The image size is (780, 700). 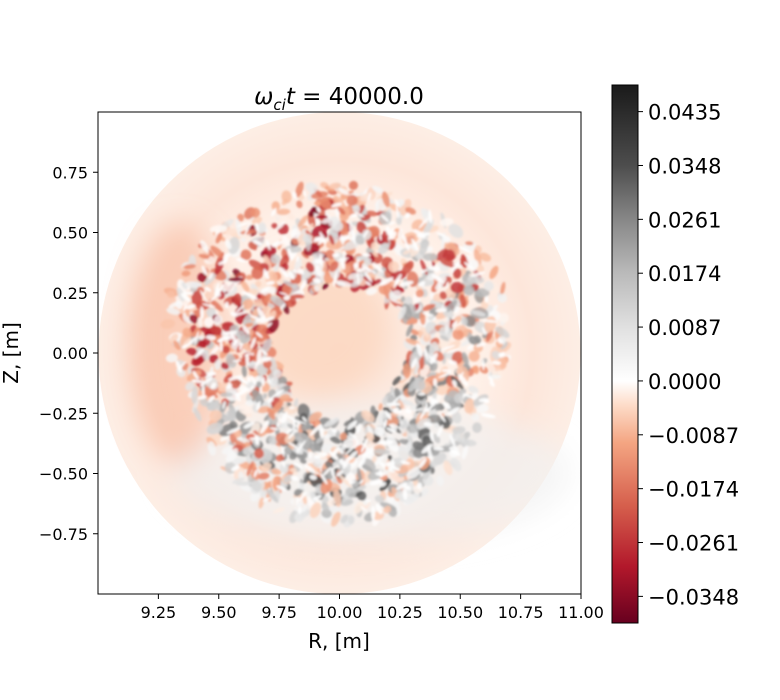 What do you see at coordinates (684, 328) in the screenshot?
I see `colorbar-tick-label: 0.0087` at bounding box center [684, 328].